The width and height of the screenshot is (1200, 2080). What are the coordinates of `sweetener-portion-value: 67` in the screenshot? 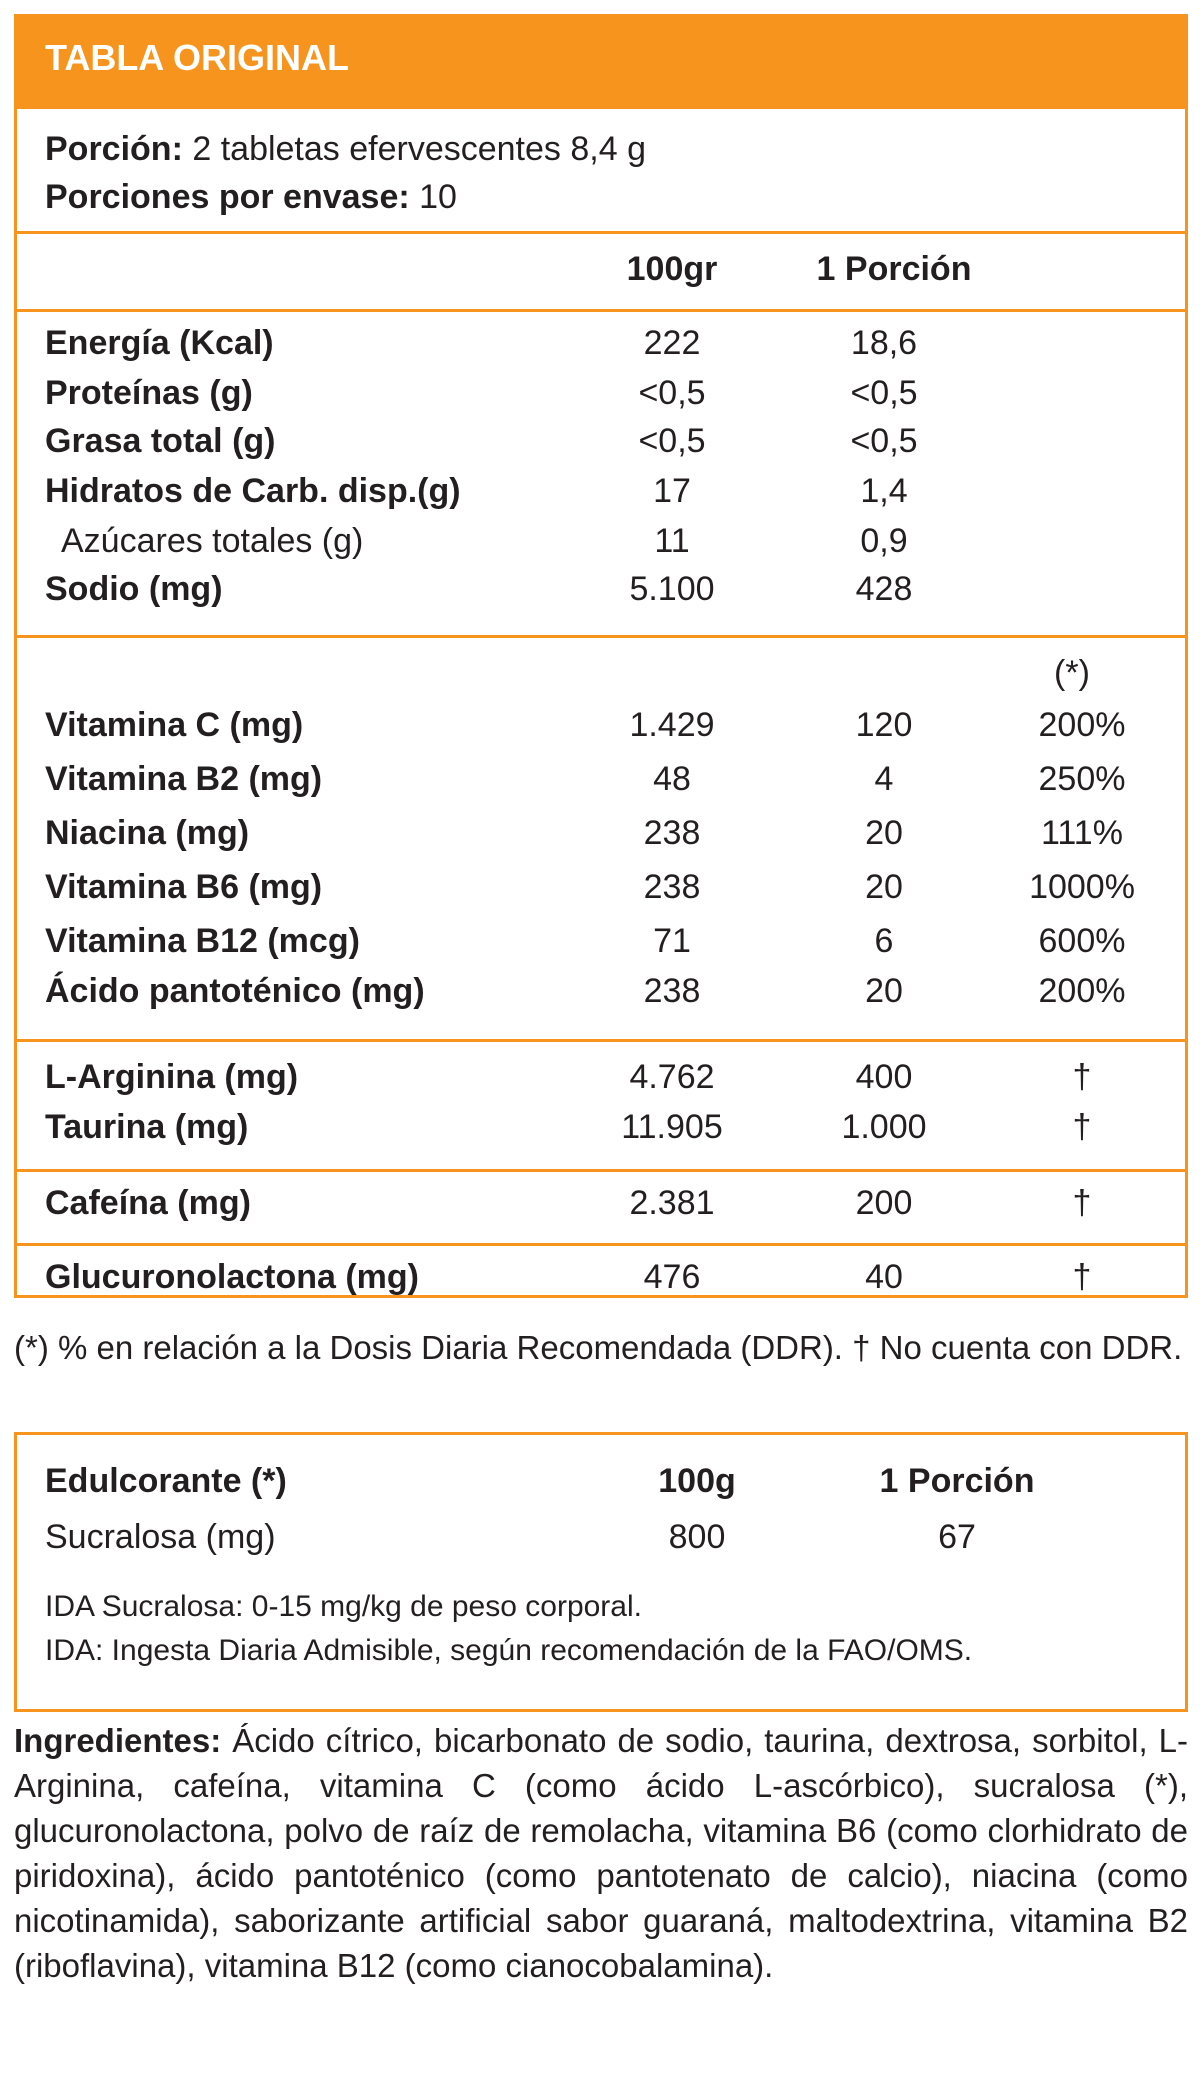 It's located at (957, 1537).